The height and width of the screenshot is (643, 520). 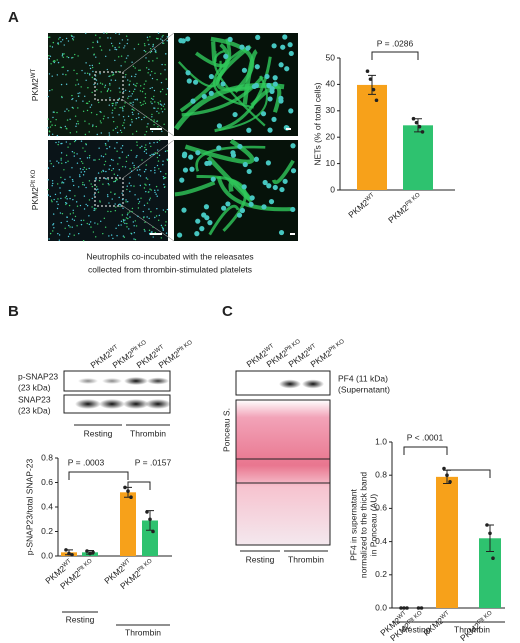 What do you see at coordinates (425, 437) in the screenshot?
I see `annotation: P < .0001` at bounding box center [425, 437].